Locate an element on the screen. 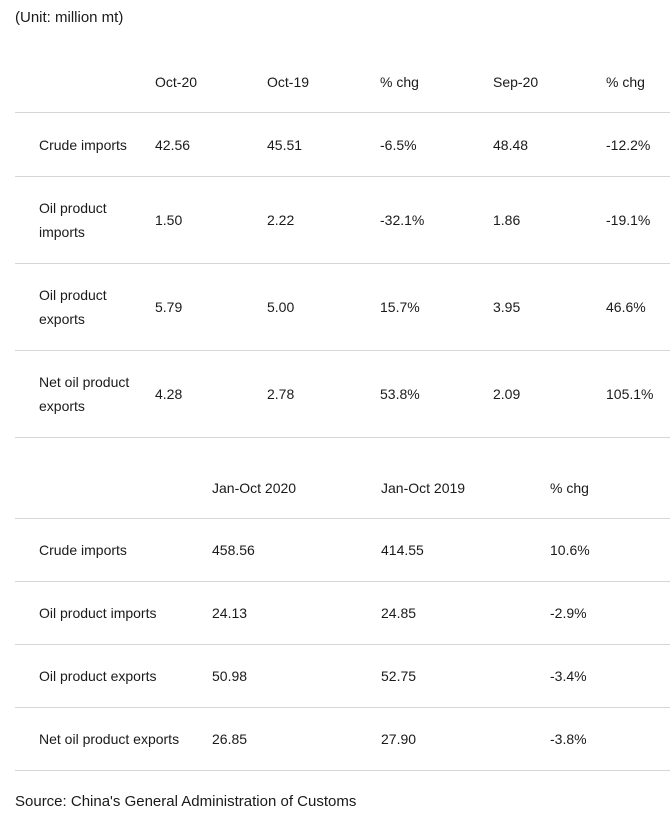 This screenshot has height=829, width=670. table-cell: -12.2% is located at coordinates (631, 144).